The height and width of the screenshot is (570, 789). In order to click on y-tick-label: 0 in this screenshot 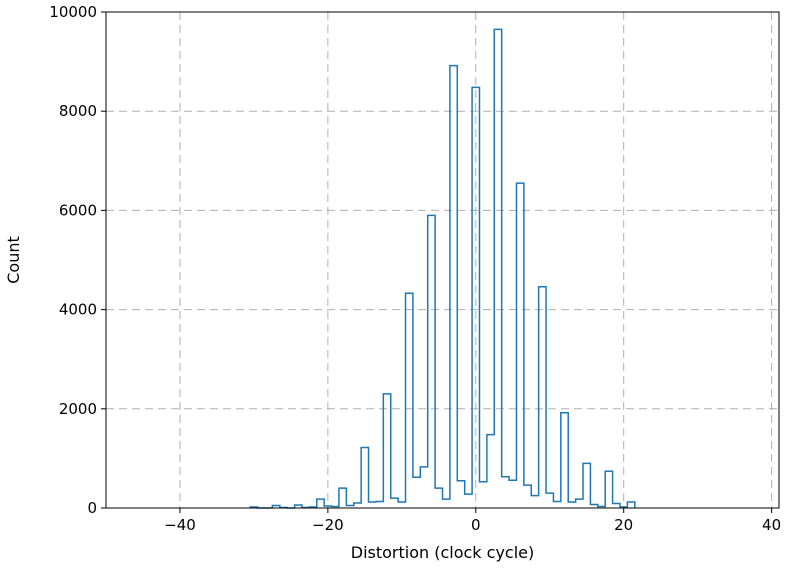, I will do `click(92, 508)`.